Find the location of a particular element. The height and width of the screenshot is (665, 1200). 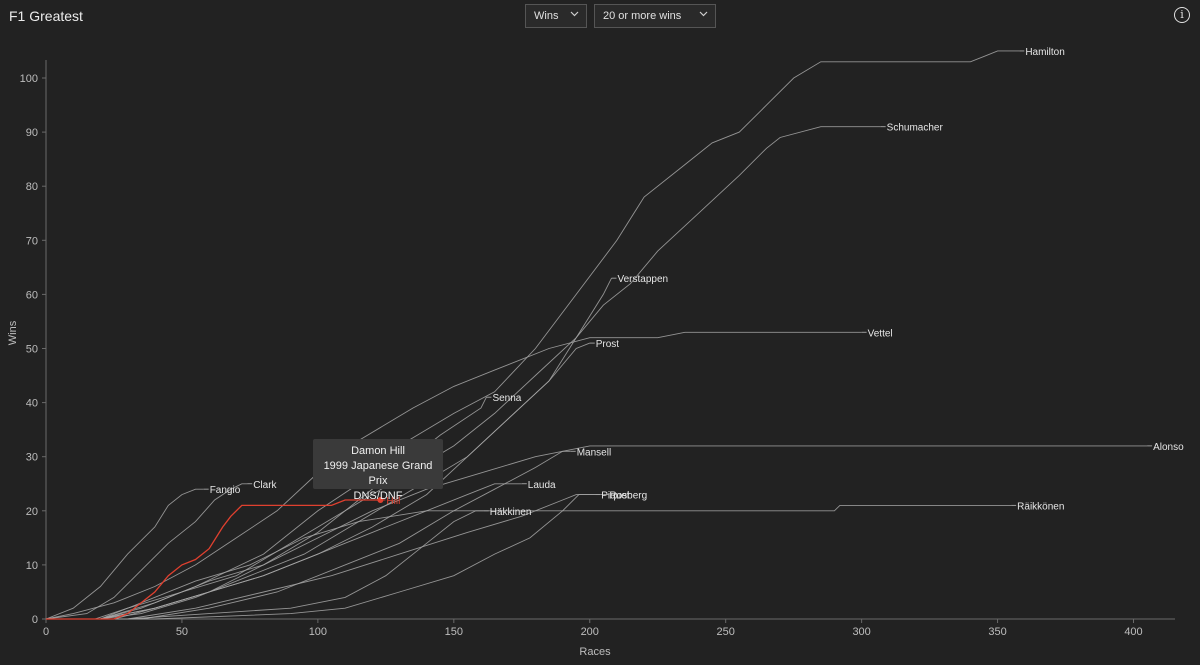

series-line-häkkinen is located at coordinates (265, 565).